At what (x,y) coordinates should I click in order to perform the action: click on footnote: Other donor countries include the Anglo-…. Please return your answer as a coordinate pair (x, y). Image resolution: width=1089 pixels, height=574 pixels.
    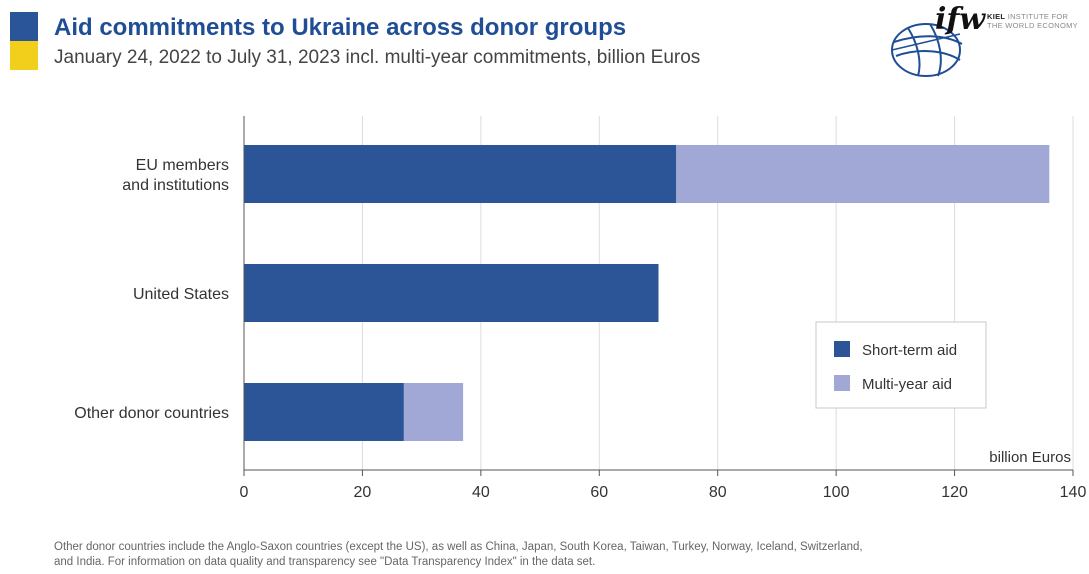
    Looking at the image, I should click on (564, 555).